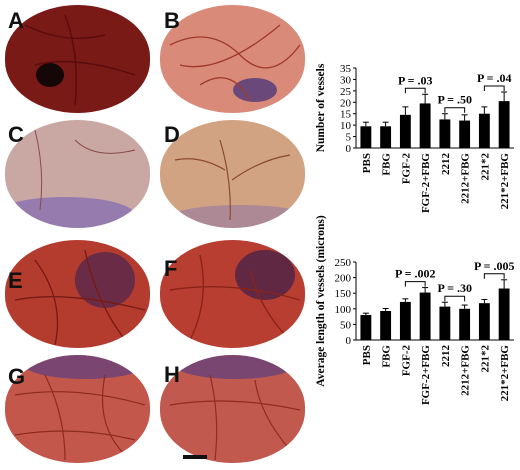 This screenshot has height=470, width=520. I want to click on p-value-label: P = .002, so click(415, 274).